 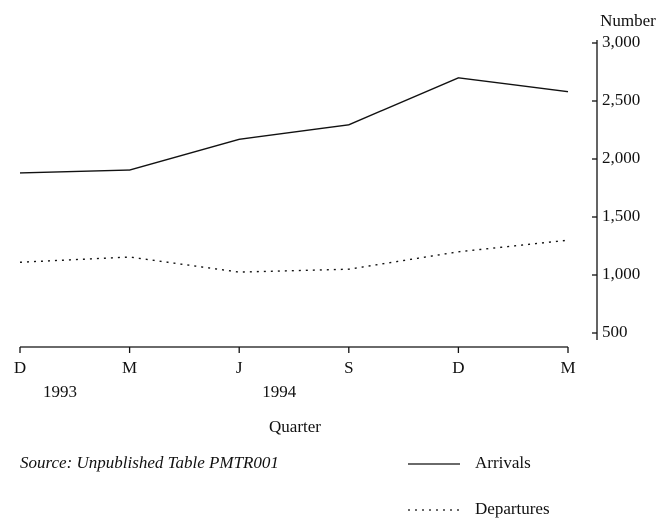 I want to click on x-tick-label: J, so click(x=239, y=367).